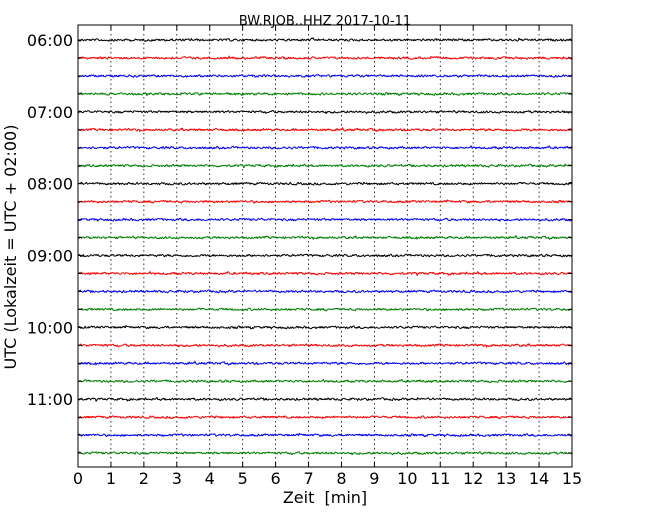 The image size is (650, 525). Describe the element at coordinates (243, 478) in the screenshot. I see `x-tick-label: 5` at that location.